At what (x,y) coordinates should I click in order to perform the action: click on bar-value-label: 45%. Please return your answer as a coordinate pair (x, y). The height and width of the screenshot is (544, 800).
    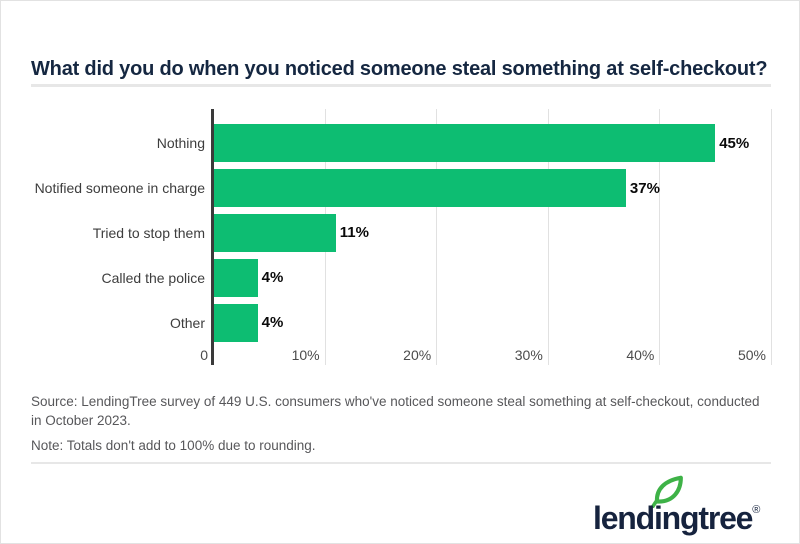
    Looking at the image, I should click on (734, 143).